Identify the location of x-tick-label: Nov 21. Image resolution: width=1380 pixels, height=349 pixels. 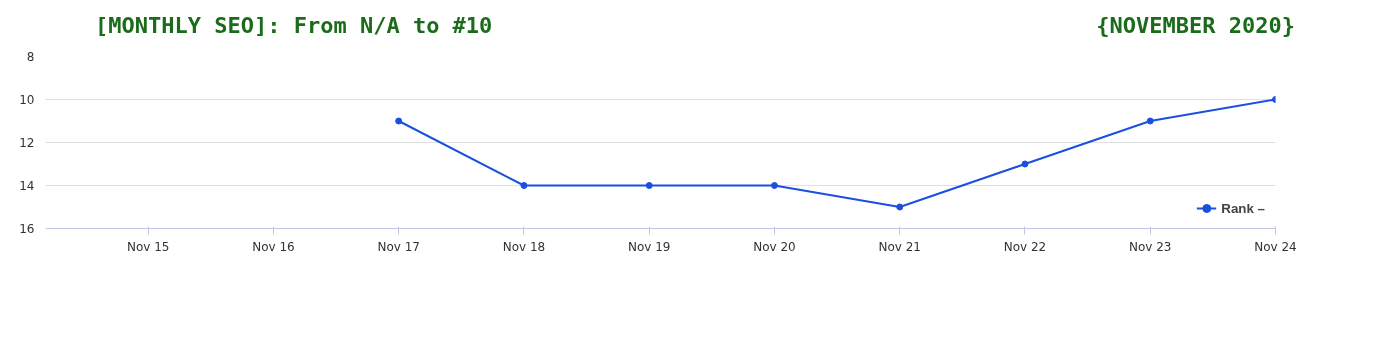
(899, 246).